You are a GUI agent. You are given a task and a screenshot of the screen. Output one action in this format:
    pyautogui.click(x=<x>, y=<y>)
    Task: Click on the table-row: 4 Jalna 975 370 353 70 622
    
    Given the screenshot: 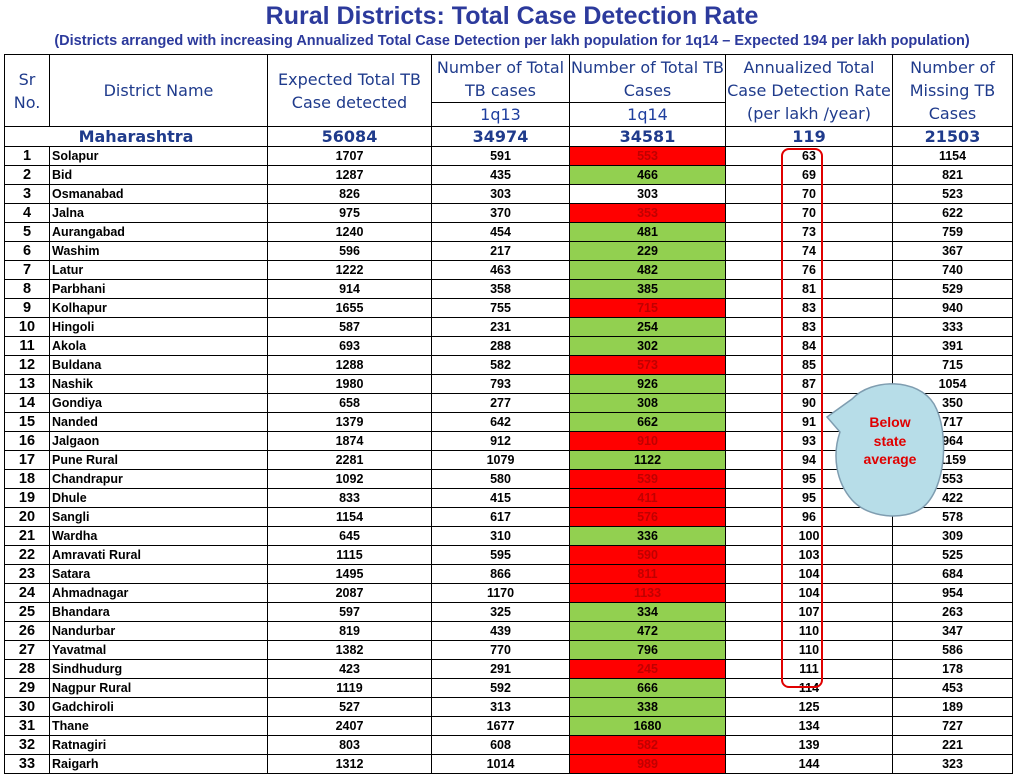 What is the action you would take?
    pyautogui.click(x=508, y=213)
    